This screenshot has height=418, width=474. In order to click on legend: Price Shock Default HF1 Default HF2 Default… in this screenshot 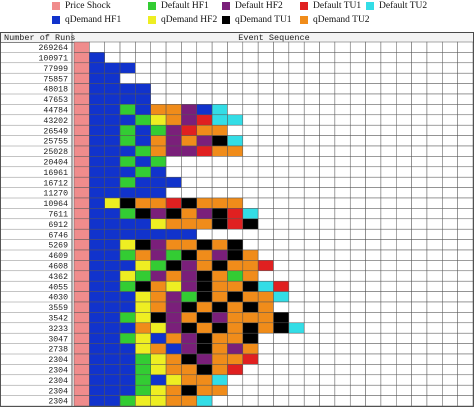, I will do `click(237, 15)`.